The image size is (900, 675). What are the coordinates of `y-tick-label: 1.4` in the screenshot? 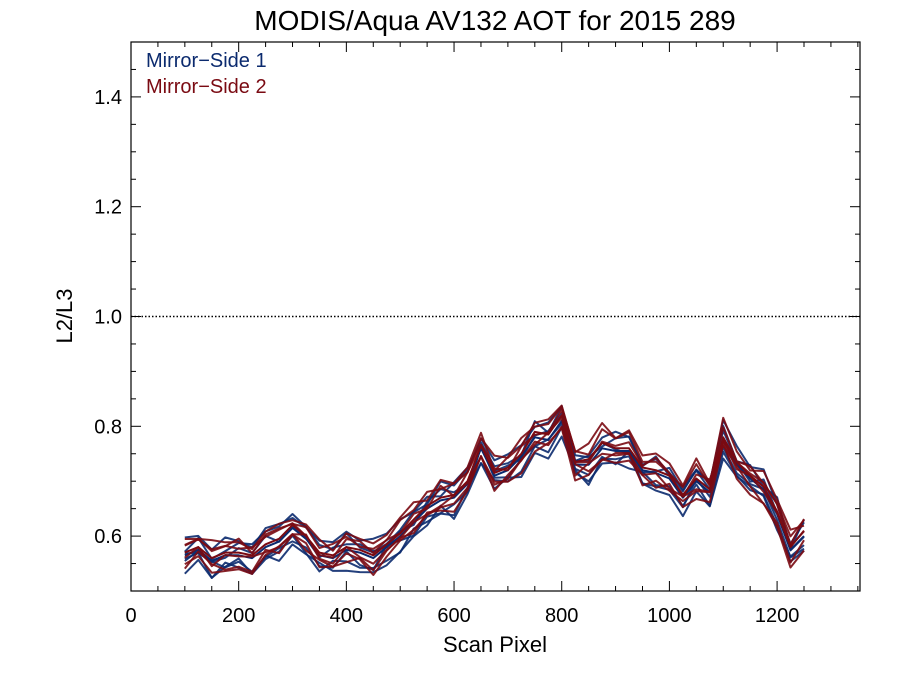 It's located at (108, 98).